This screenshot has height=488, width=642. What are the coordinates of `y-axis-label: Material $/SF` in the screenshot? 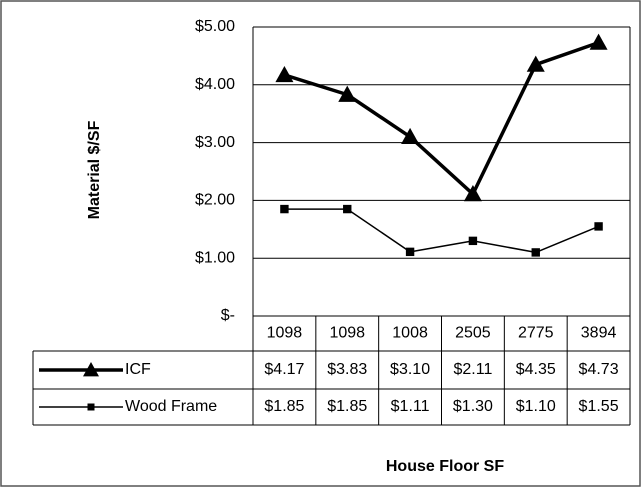 It's located at (94, 169).